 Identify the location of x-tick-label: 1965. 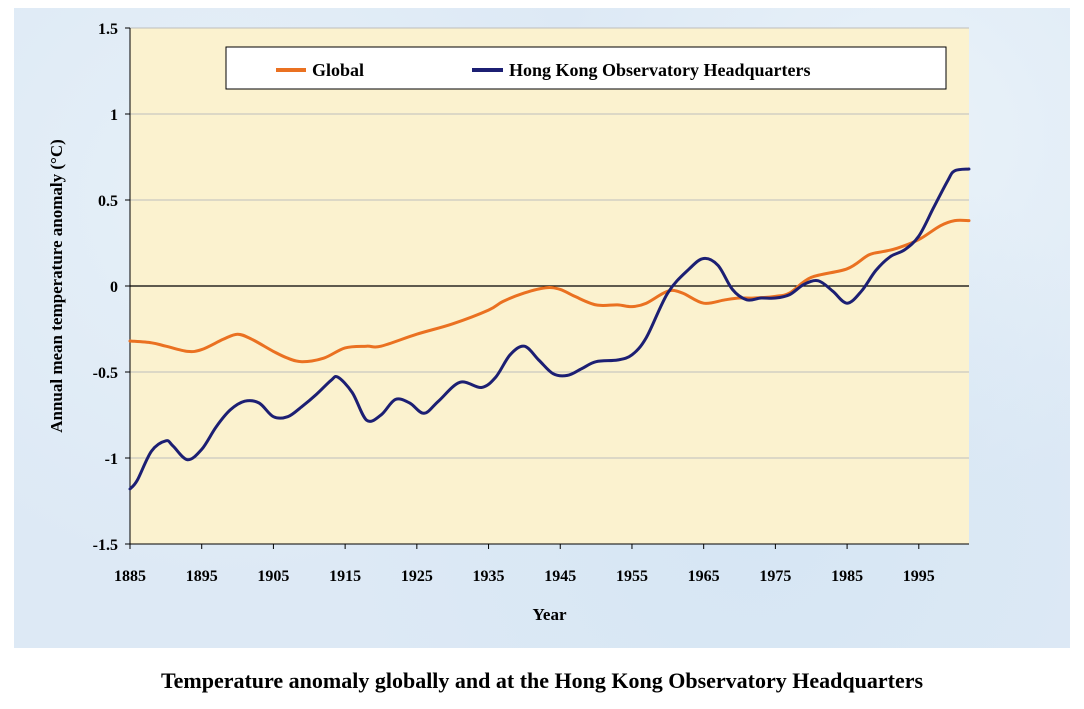
(704, 576).